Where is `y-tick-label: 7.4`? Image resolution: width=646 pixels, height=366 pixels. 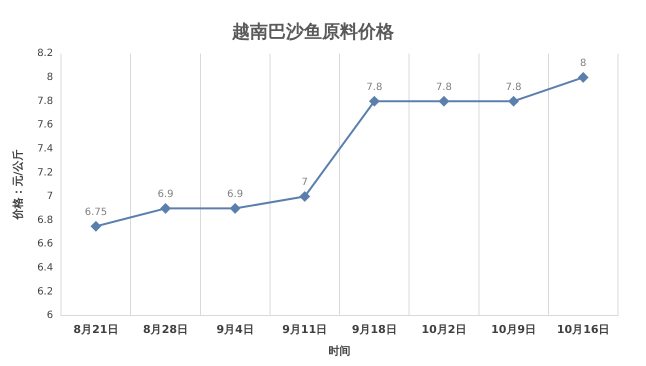 y-tick-label: 7.4 is located at coordinates (45, 148).